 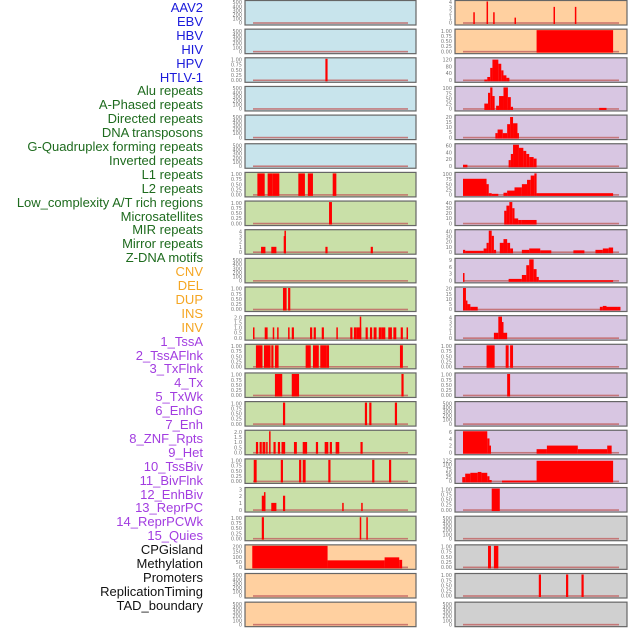 What do you see at coordinates (449, 185) in the screenshot?
I see `y-tick-label: 50` at bounding box center [449, 185].